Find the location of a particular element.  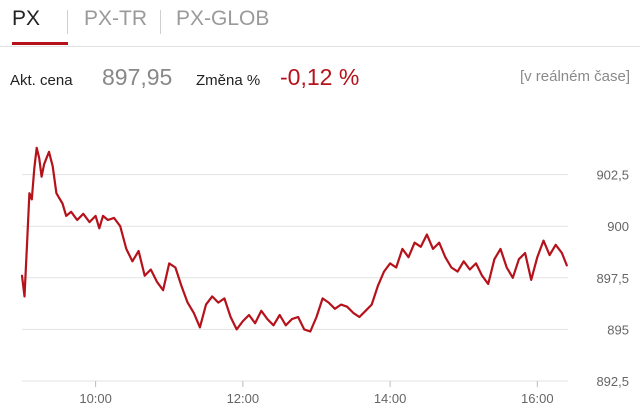

change-label: Změna % is located at coordinates (228, 80).